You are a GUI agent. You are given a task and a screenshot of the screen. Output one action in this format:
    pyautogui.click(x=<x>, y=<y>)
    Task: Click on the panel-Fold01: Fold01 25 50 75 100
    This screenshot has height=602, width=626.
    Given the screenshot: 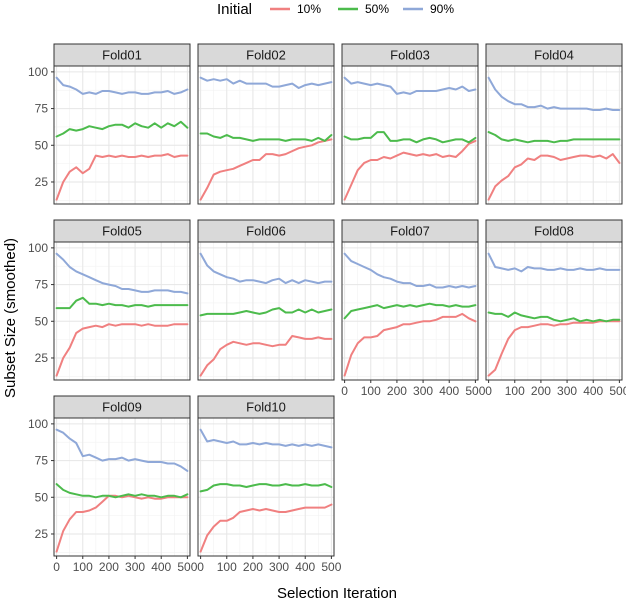 What is the action you would take?
    pyautogui.click(x=109, y=124)
    